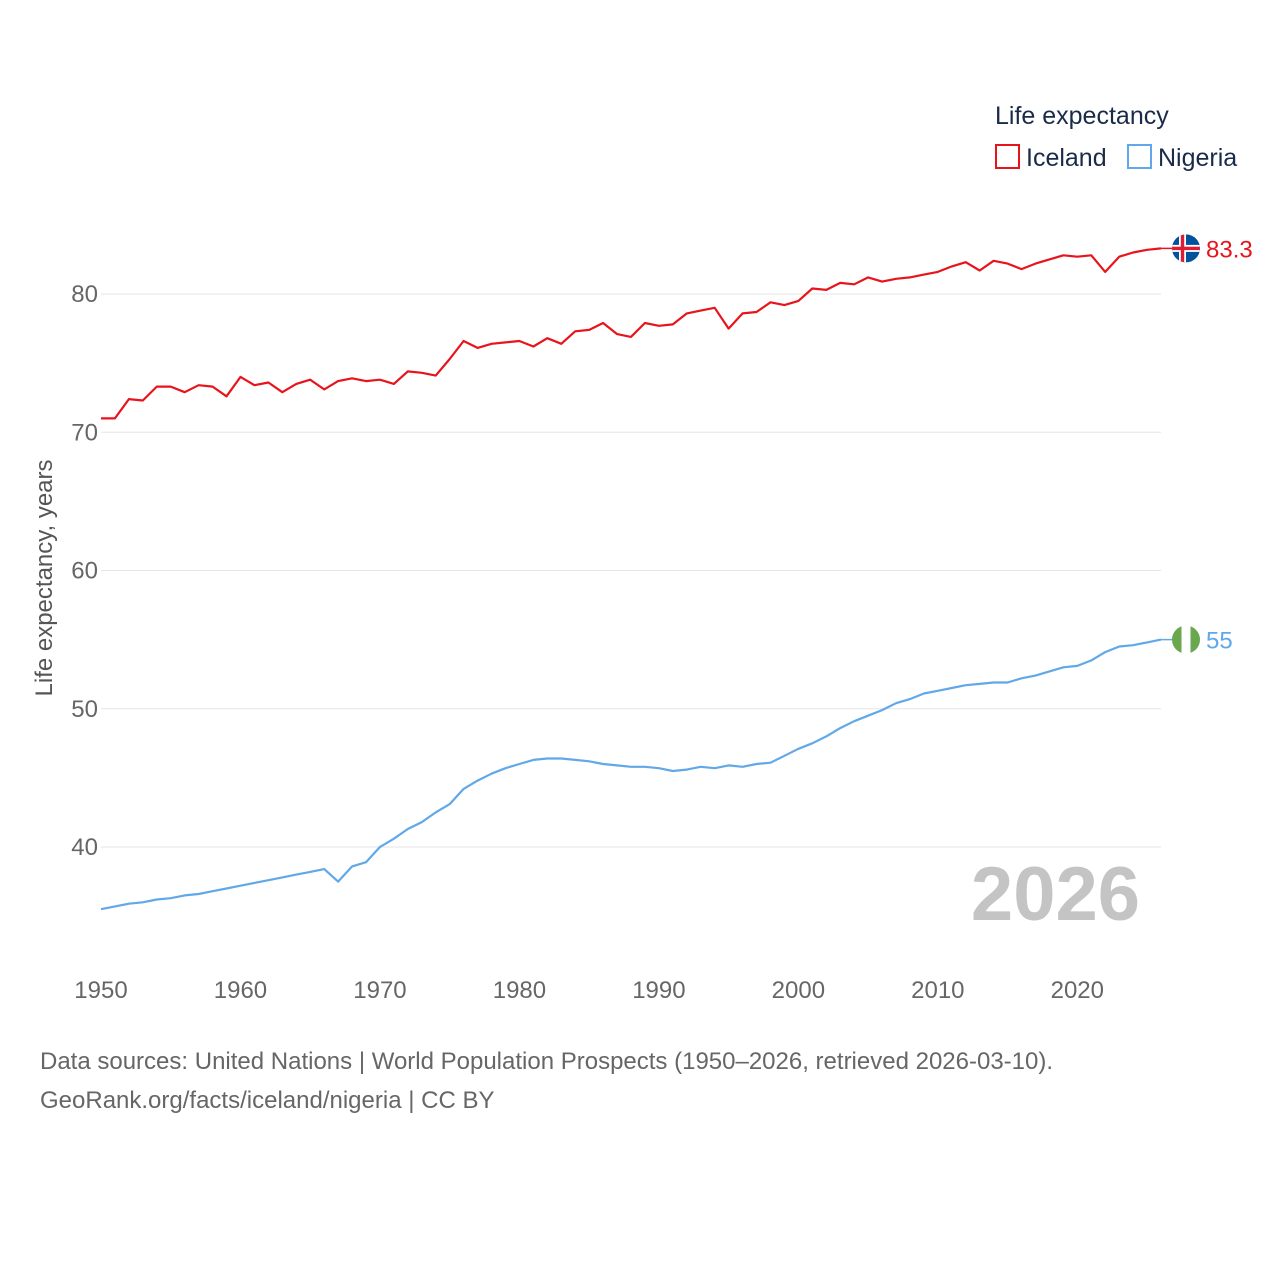 Image resolution: width=1280 pixels, height=1280 pixels. Describe the element at coordinates (519, 990) in the screenshot. I see `x-tick-label: 1980` at that location.